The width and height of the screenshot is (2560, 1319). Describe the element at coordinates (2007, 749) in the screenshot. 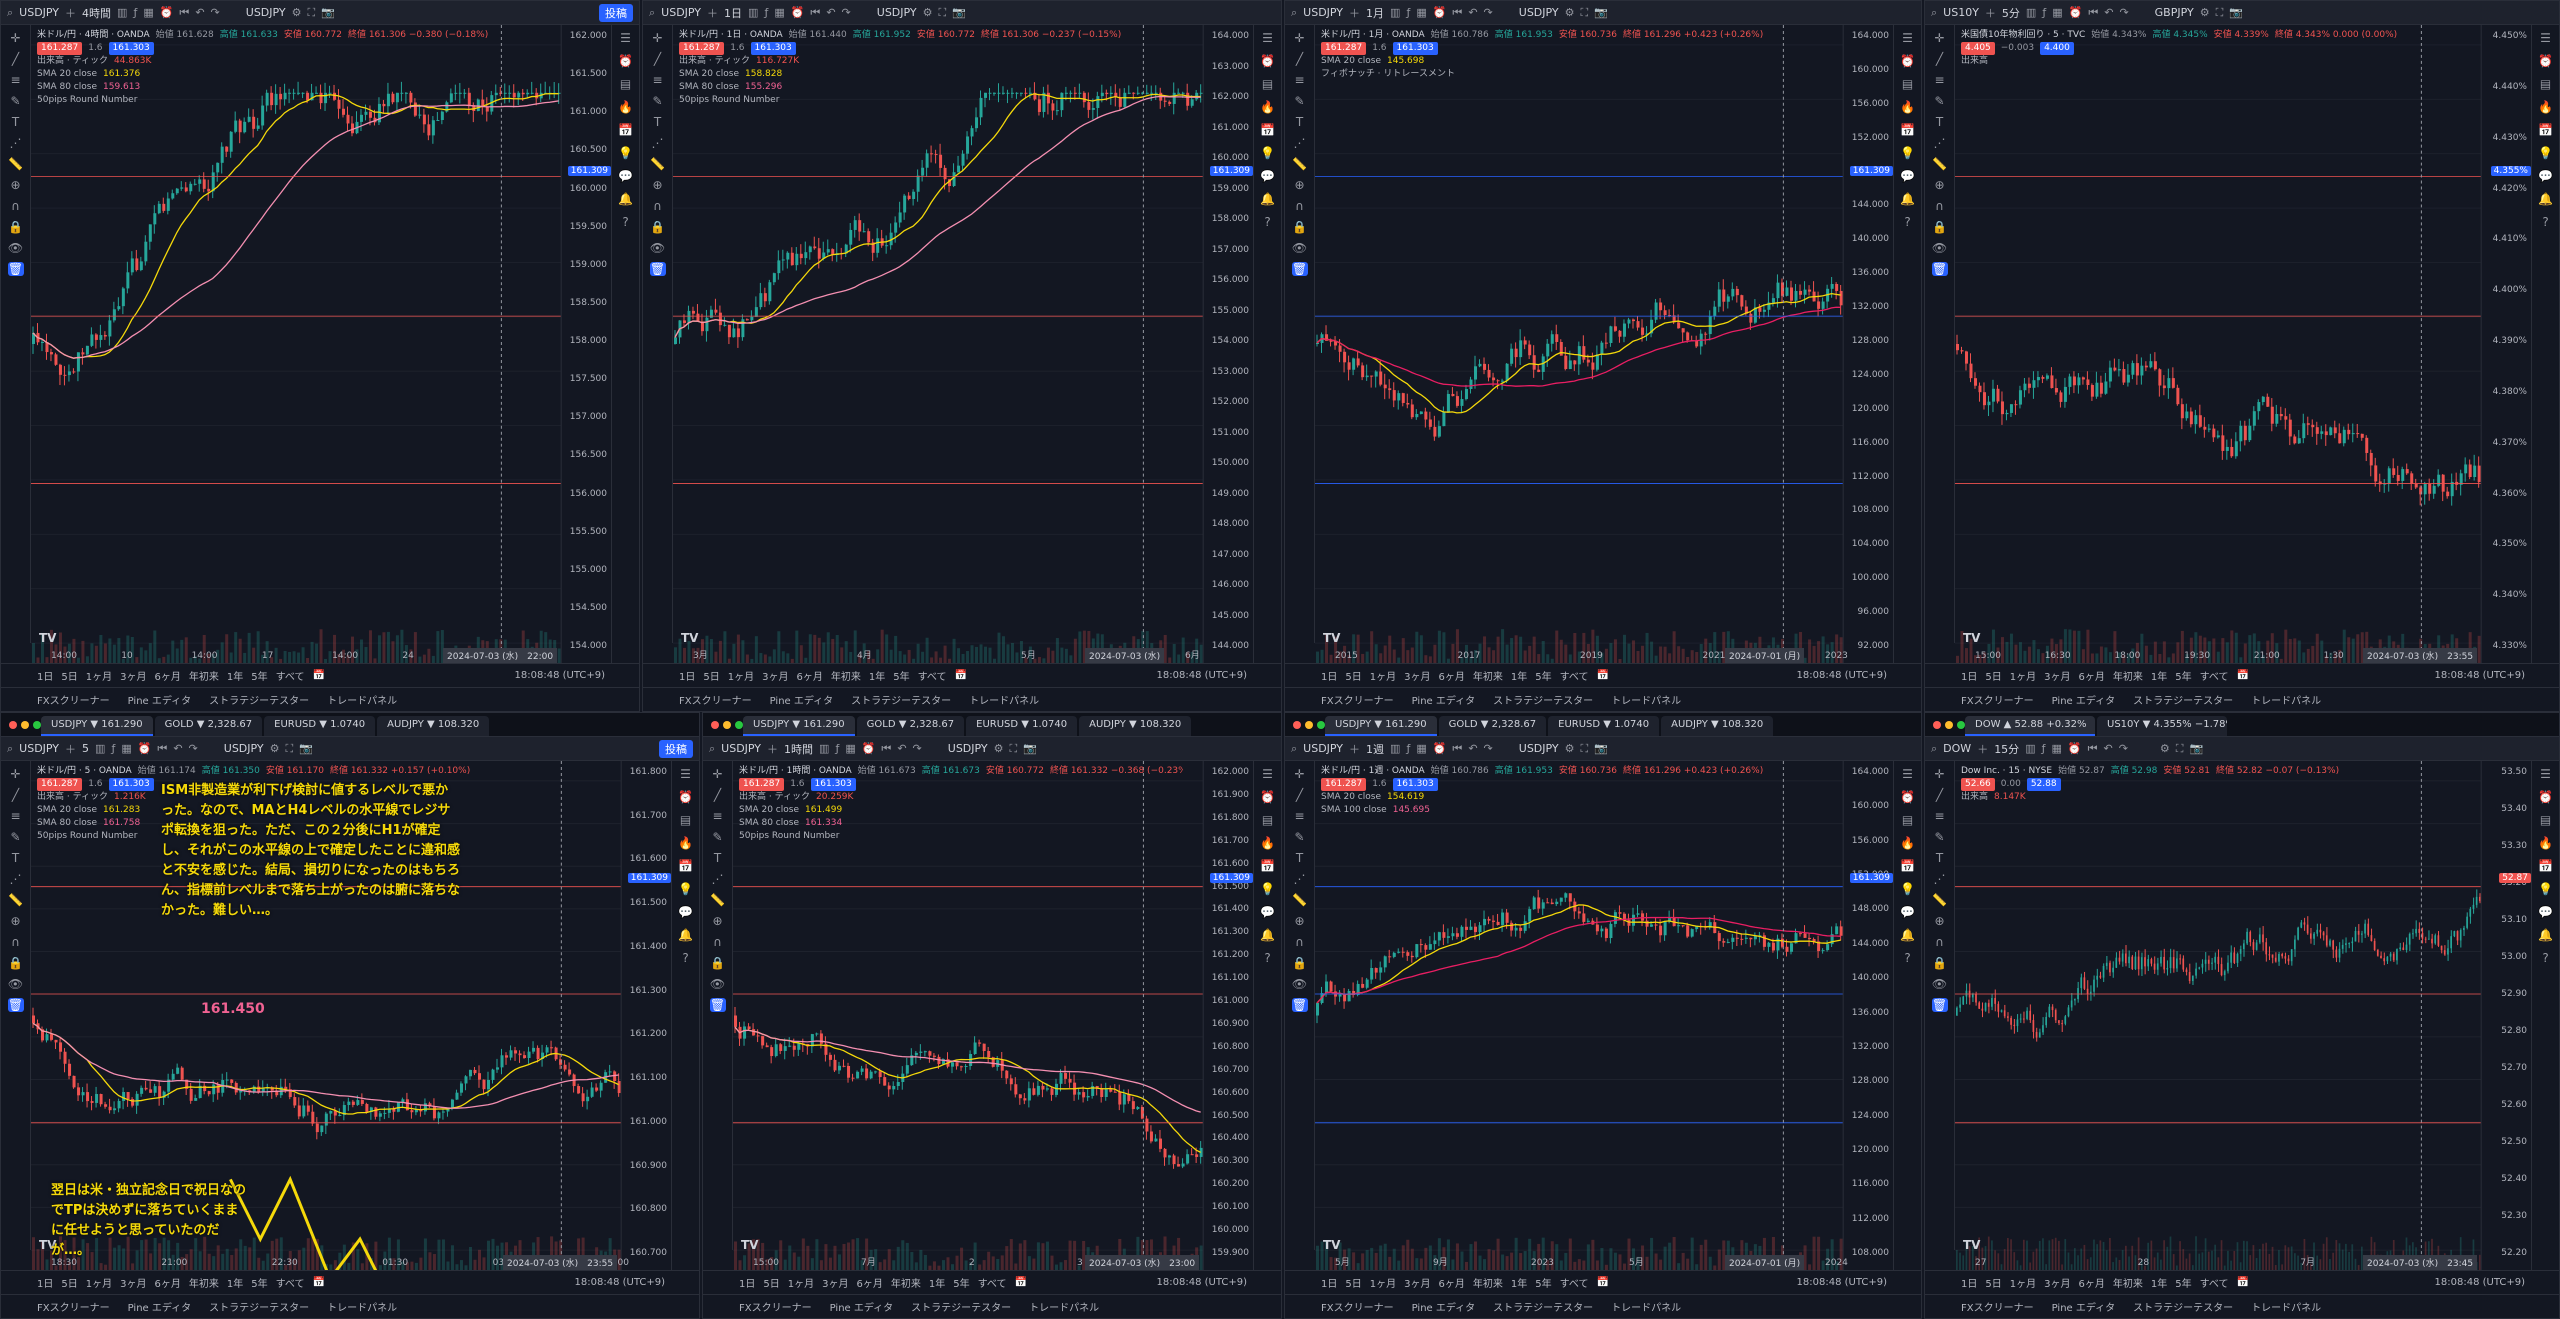

I see `interval-select: 15分` at that location.